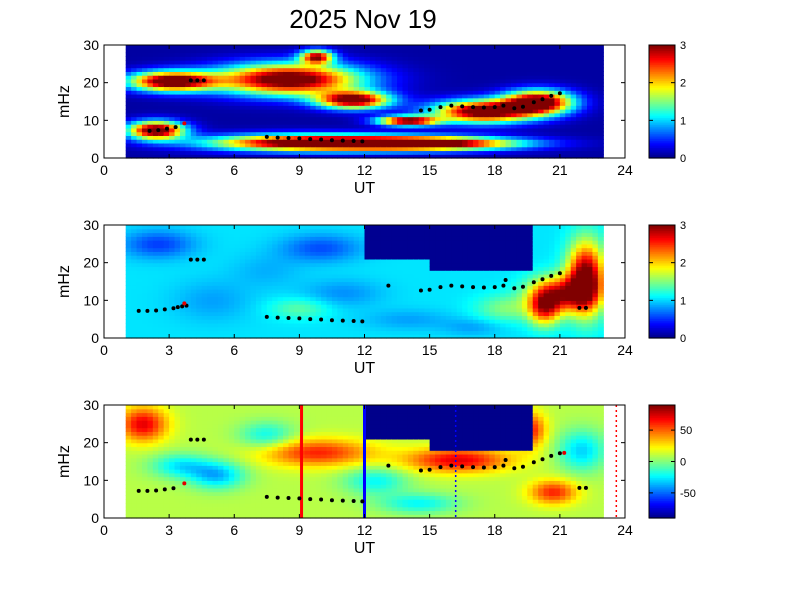  Describe the element at coordinates (533, 102) in the screenshot. I see `peak-point` at that location.